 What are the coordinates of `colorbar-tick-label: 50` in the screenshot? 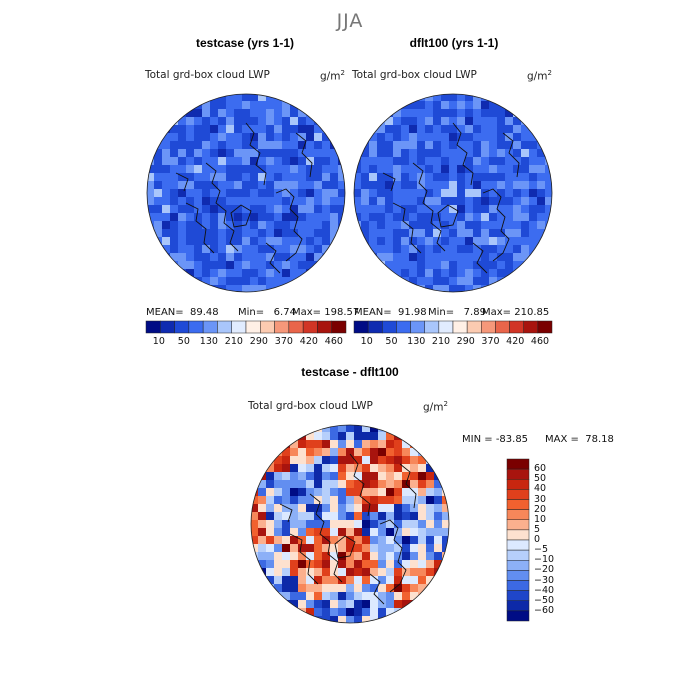 It's located at (183, 341).